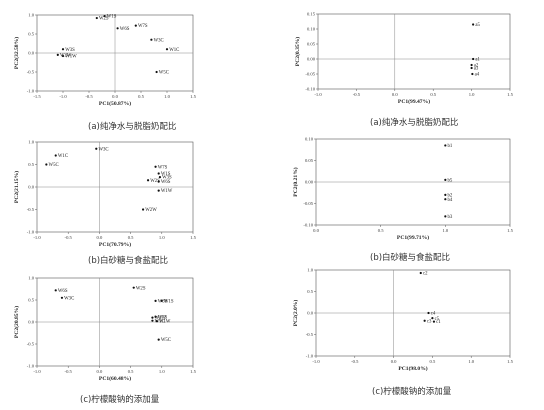 The width and height of the screenshot is (544, 410). I want to click on caption-b-right: (b)白砂糖与食盐配比, so click(410, 258).